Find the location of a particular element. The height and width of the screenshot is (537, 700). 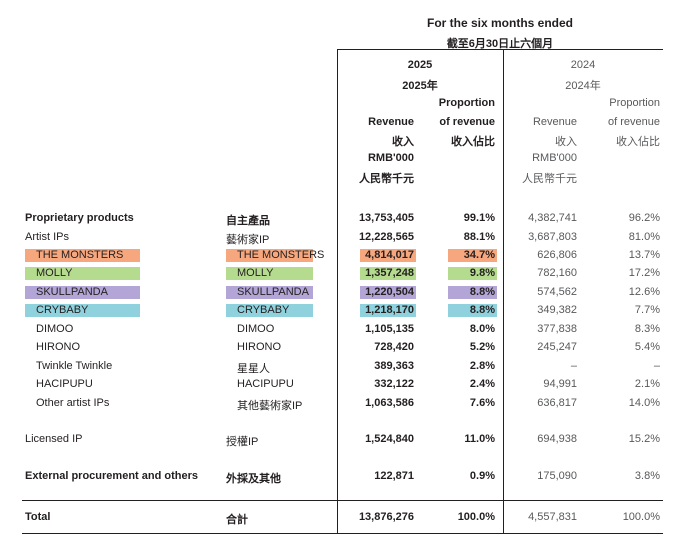

column-2025-left-rule is located at coordinates (337, 291).